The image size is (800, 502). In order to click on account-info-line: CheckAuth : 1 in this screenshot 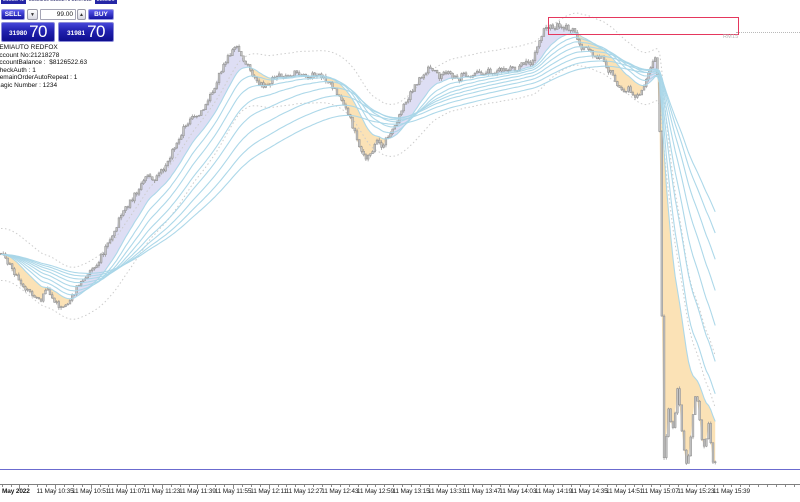, I will do `click(18, 70)`.